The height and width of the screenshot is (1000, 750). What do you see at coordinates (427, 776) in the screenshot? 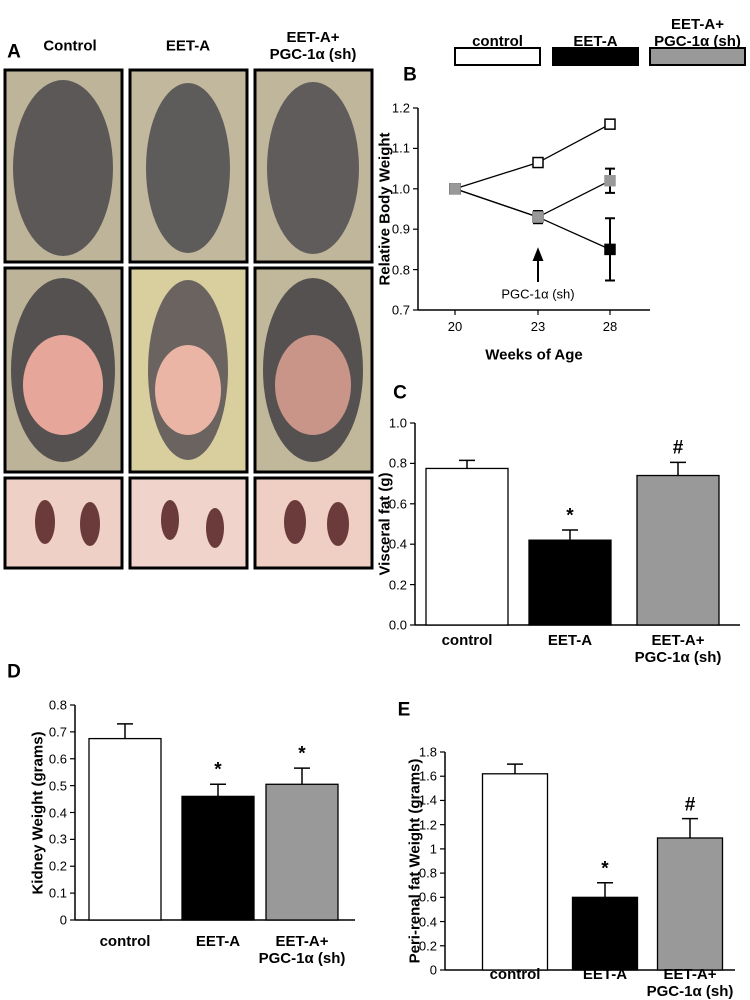
I see `y-tick-label: 1.6` at bounding box center [427, 776].